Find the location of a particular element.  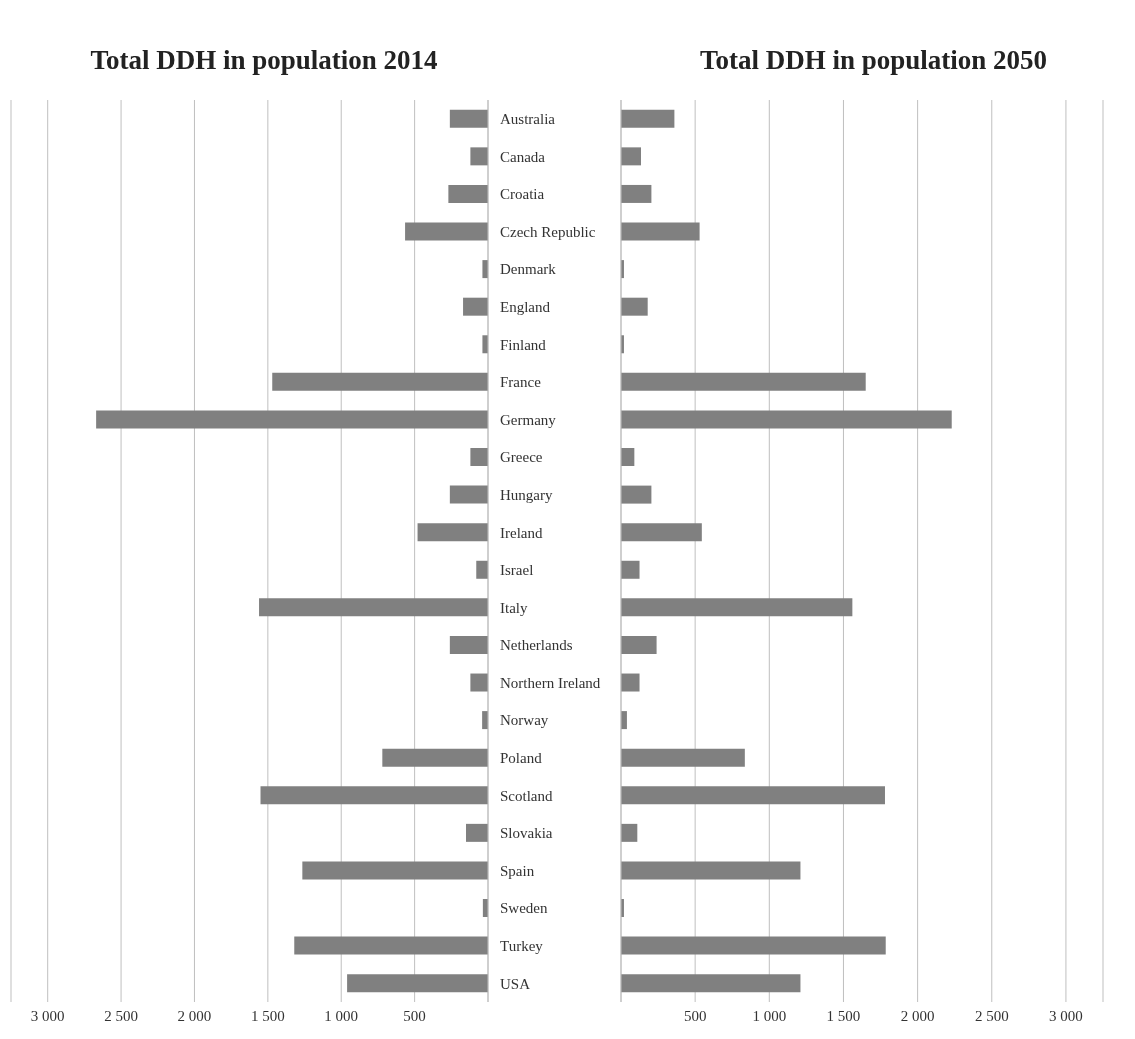

y-tick-label: Finland is located at coordinates (523, 344).